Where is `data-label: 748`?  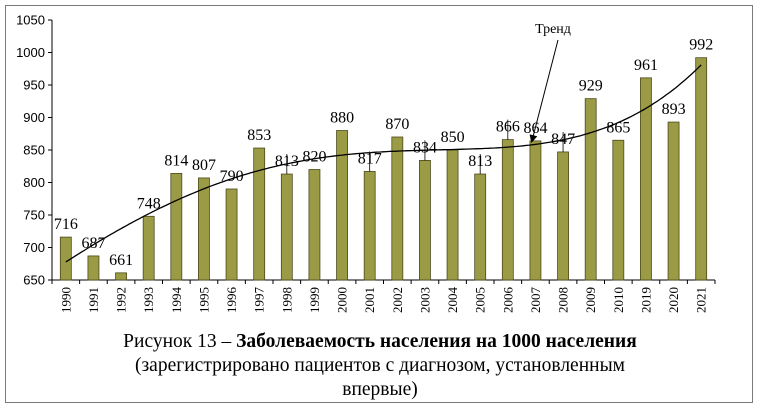 data-label: 748 is located at coordinates (149, 203).